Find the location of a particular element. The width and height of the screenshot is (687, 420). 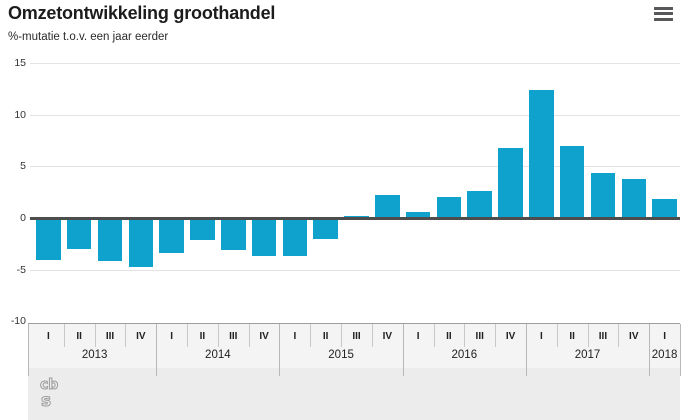

year-label: 2015 is located at coordinates (341, 355).